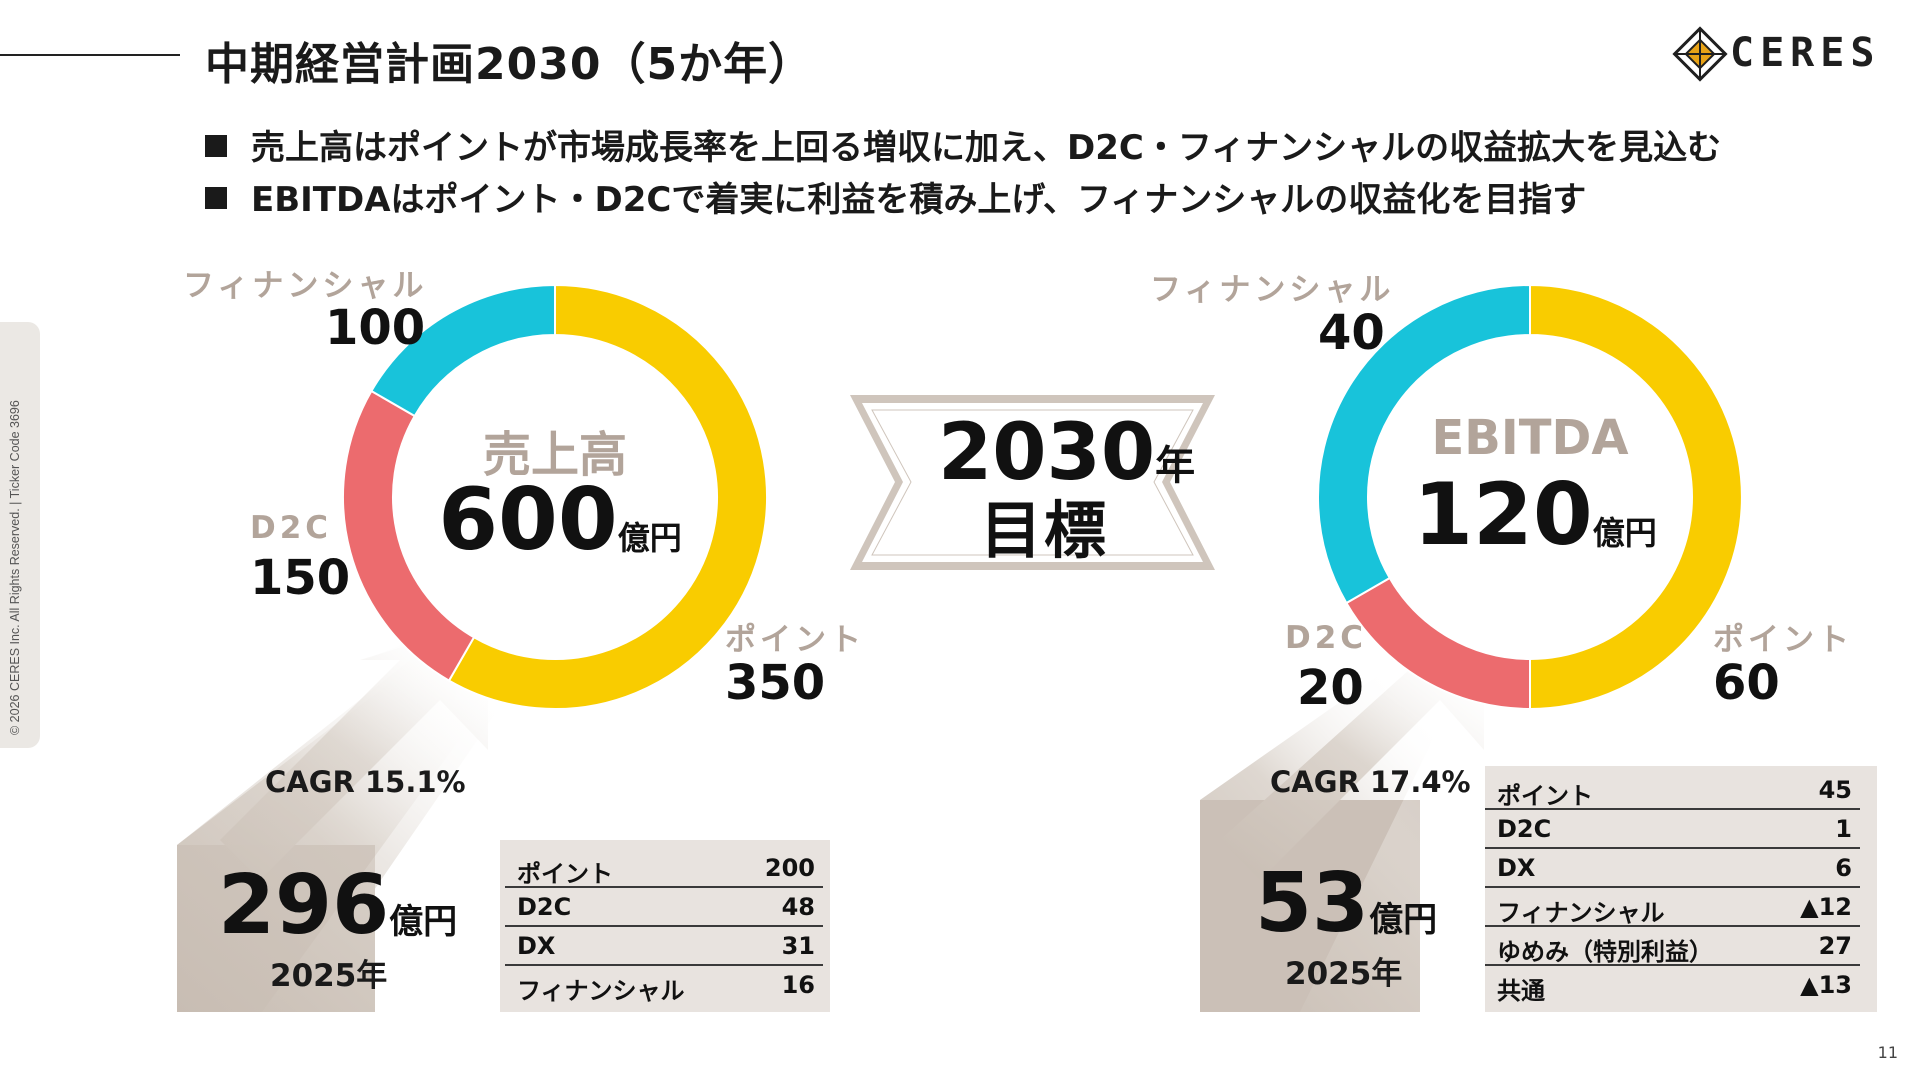 This screenshot has height=1080, width=1920. Describe the element at coordinates (375, 328) in the screenshot. I see `value-financial-revenue: 100` at that location.